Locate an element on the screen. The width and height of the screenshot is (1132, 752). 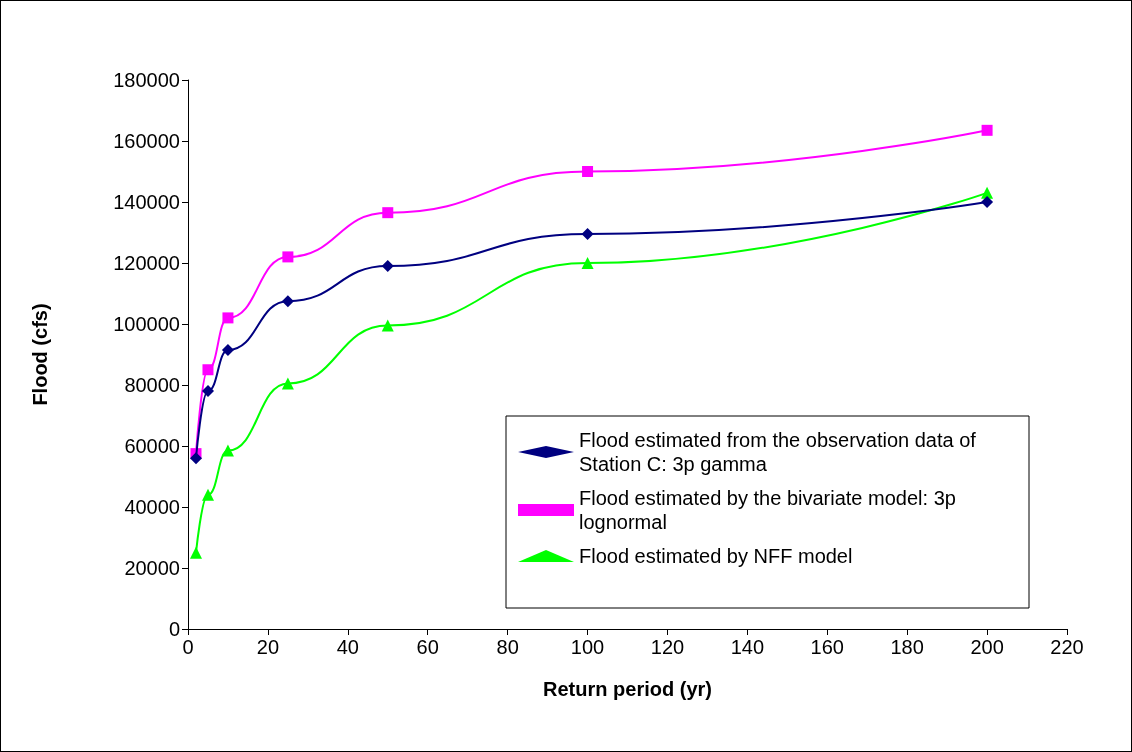
y-tick-label: 120000 is located at coordinates (146, 263).